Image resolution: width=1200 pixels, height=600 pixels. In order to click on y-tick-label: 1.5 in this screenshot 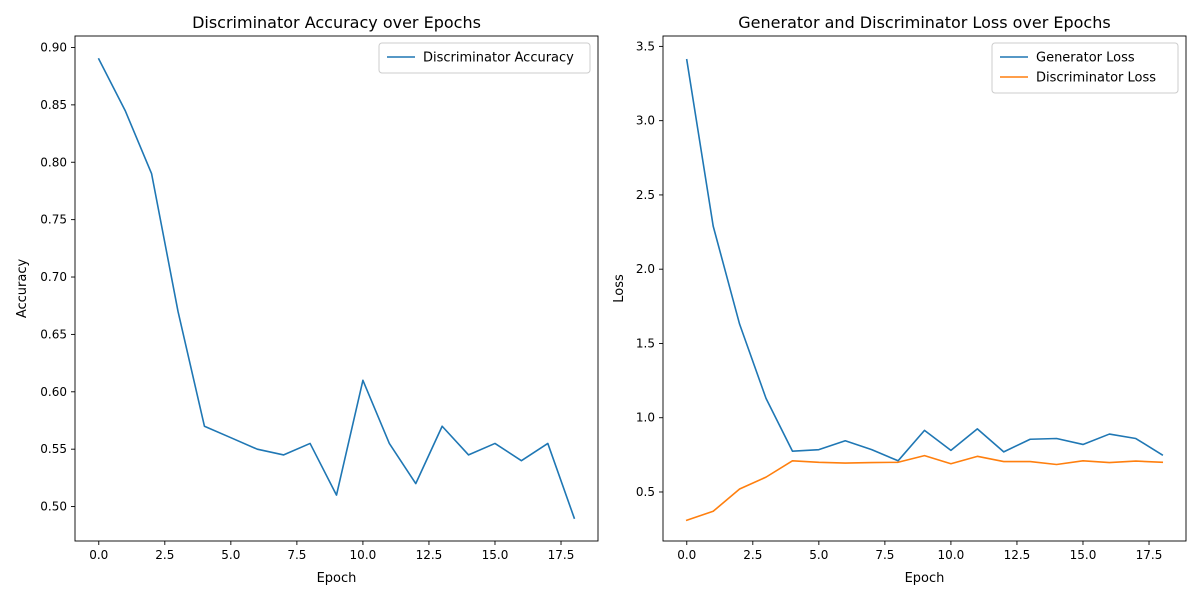, I will do `click(645, 343)`.